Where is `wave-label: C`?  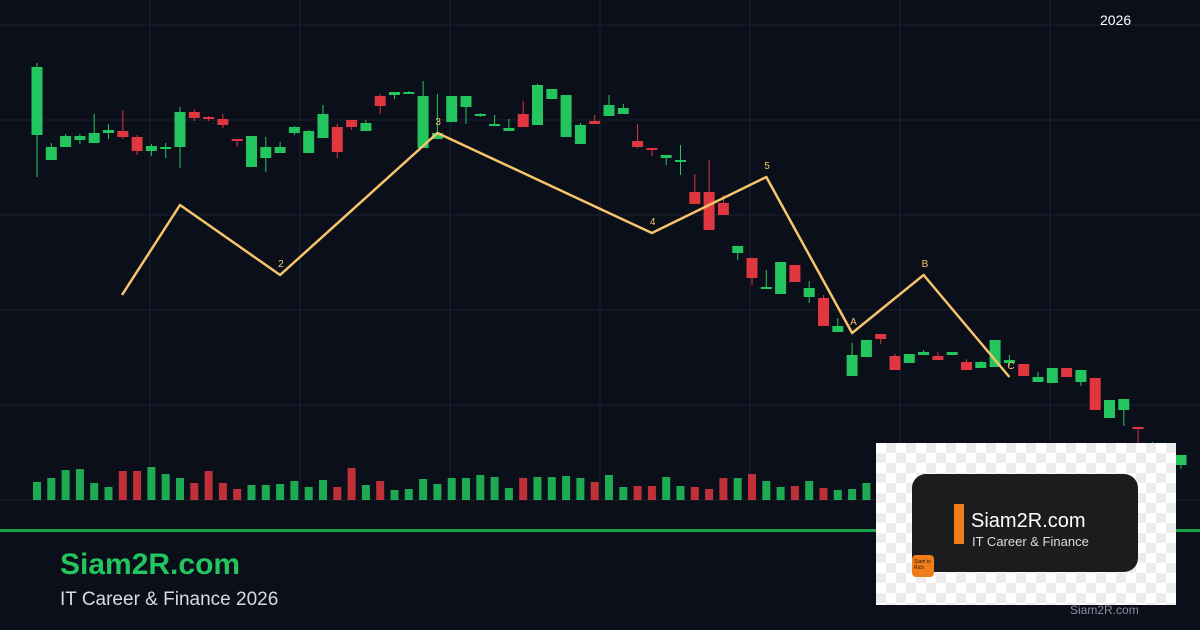
wave-label: C is located at coordinates (1010, 366).